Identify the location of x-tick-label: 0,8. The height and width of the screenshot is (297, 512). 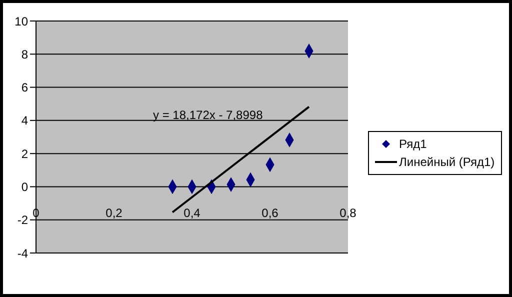
(348, 213).